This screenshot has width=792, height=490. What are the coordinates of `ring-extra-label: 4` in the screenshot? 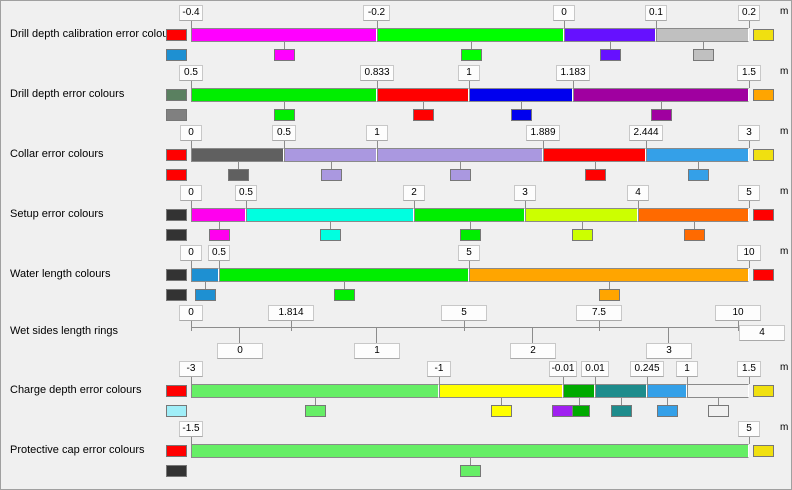 It's located at (762, 333).